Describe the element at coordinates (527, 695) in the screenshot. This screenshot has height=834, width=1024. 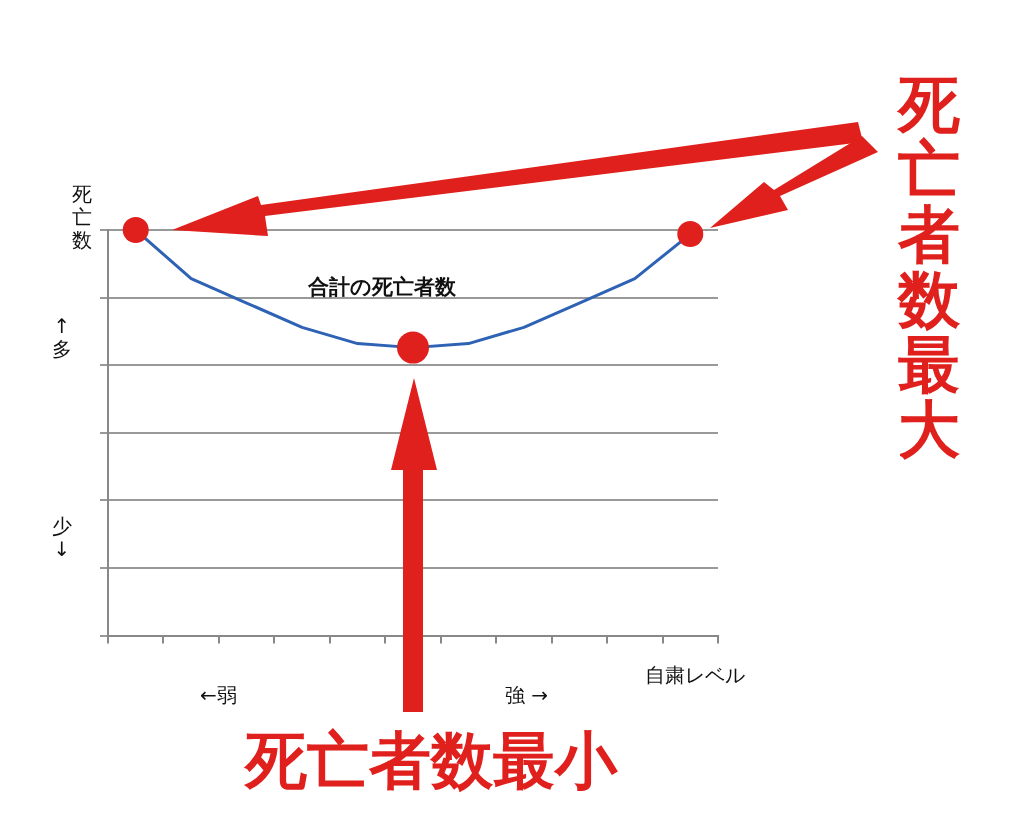
I see `text: 強 →` at that location.